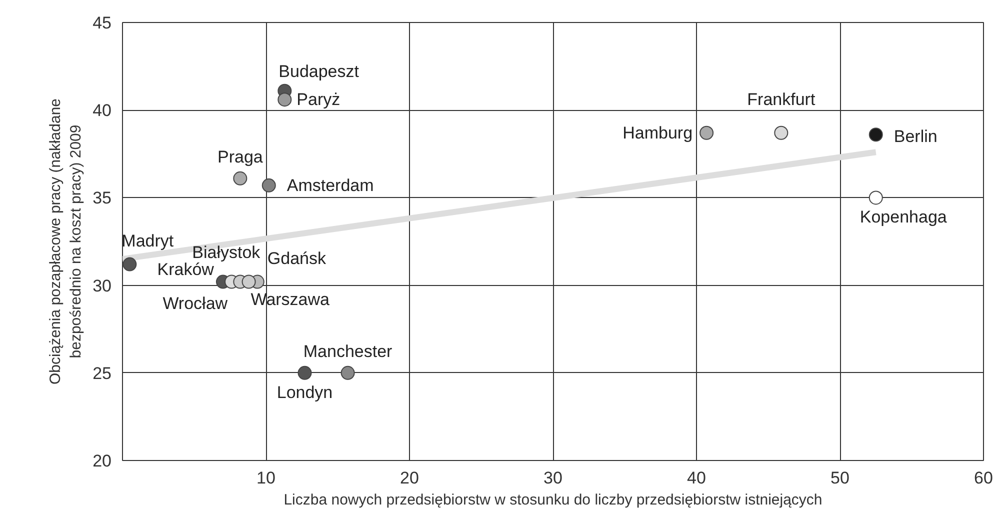 This screenshot has height=520, width=996. I want to click on y-axis-title: Obciążenia pozapłacowe pracy (nakładane bezpośrednio na koszt pracy) 2009, so click(66, 241).